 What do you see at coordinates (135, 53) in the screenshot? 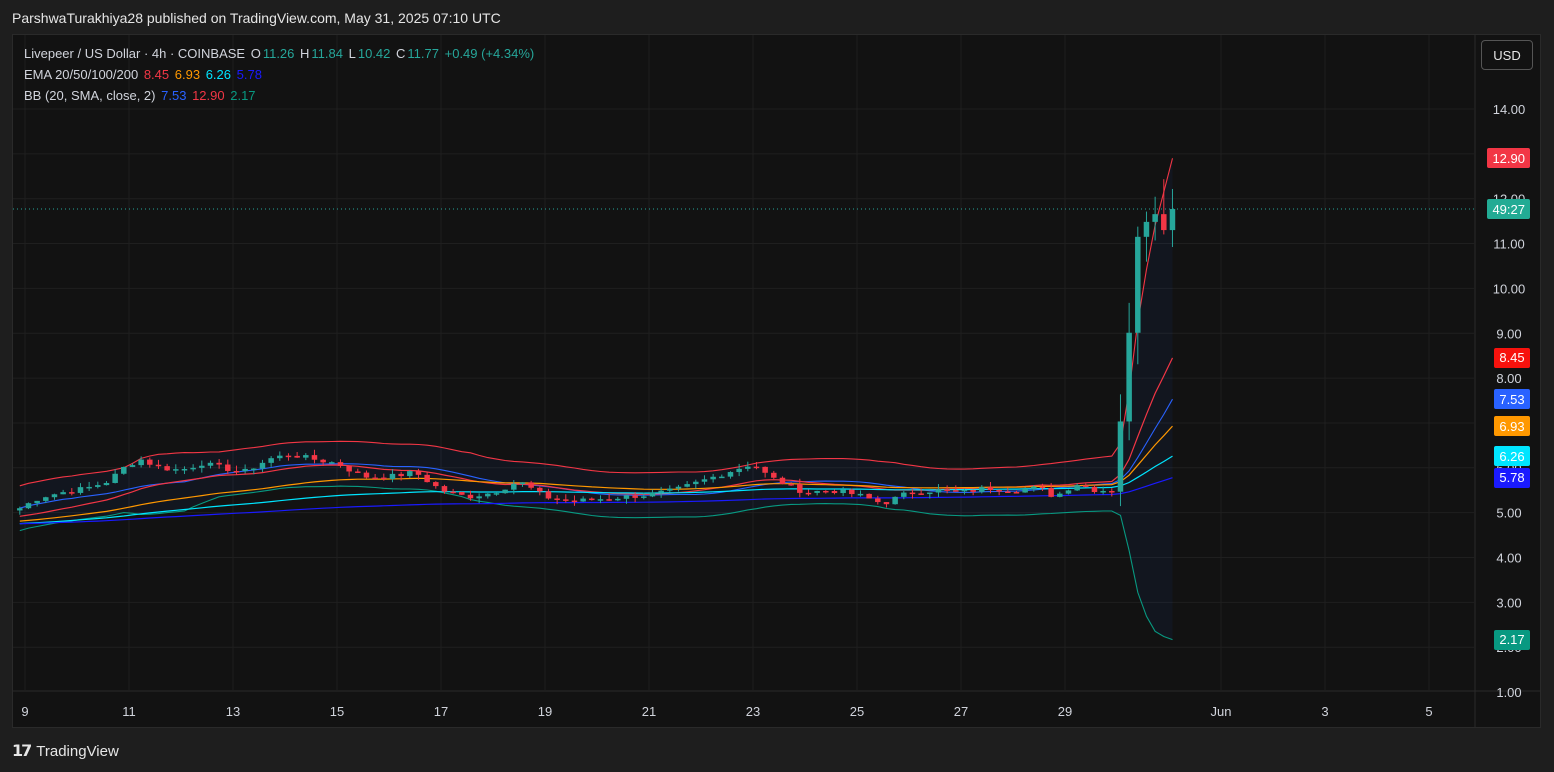
I see `symbol-title: Livepeer / US Dollar · 4h · COINBASE` at bounding box center [135, 53].